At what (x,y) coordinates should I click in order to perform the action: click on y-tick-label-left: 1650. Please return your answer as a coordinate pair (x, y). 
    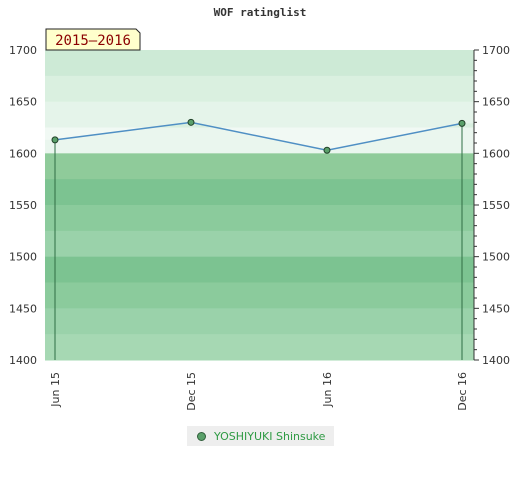
    Looking at the image, I should click on (23, 102).